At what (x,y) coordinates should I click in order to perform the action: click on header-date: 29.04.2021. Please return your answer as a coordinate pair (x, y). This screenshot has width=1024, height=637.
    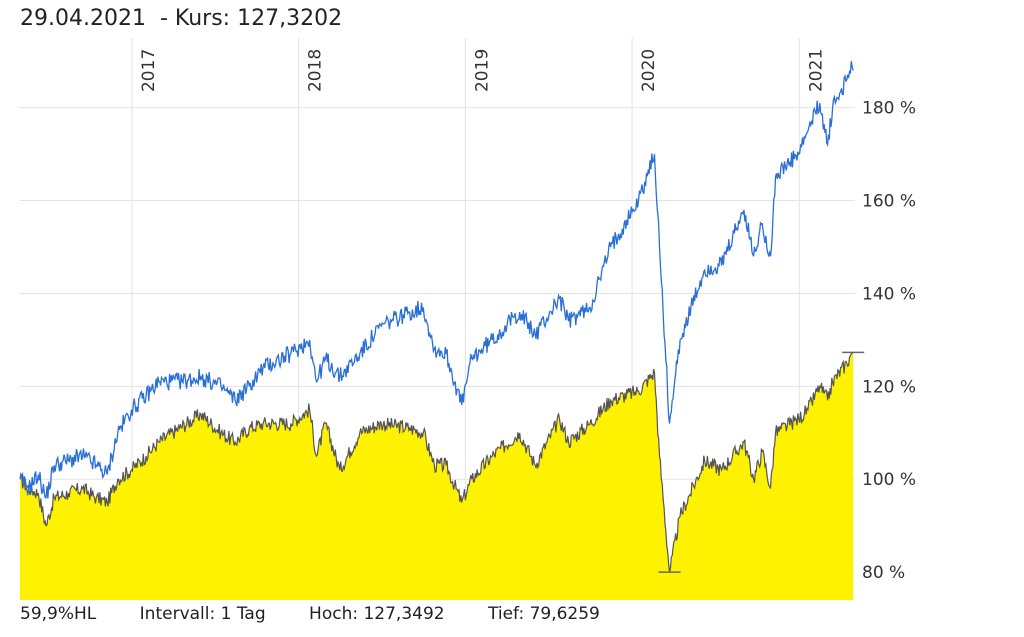
    Looking at the image, I should click on (83, 18).